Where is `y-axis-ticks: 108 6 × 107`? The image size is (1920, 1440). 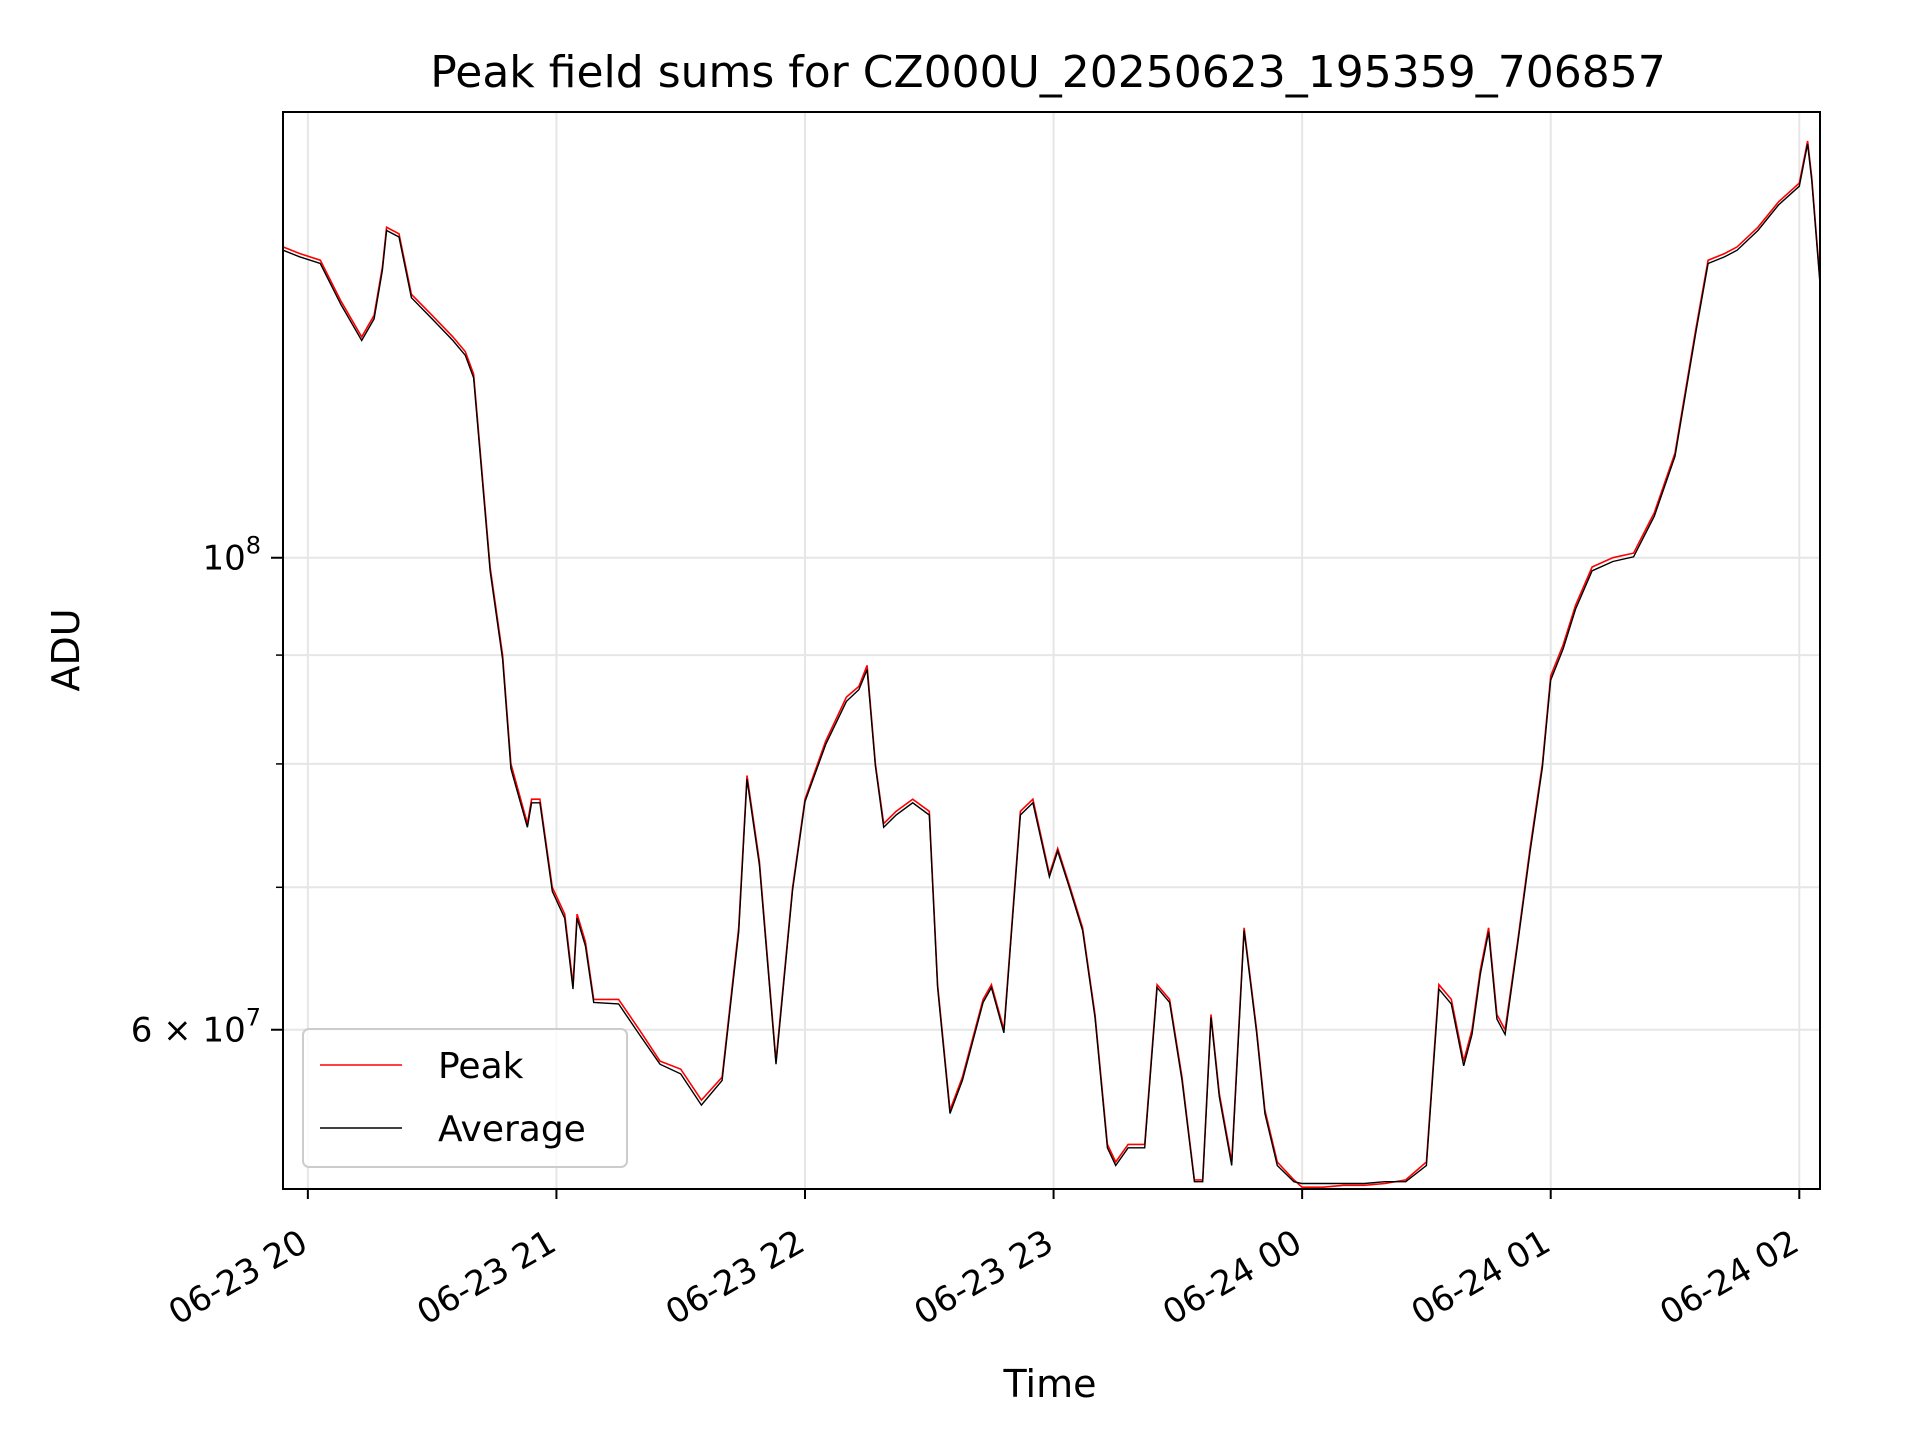
y-axis-ticks: 108 6 × 107 is located at coordinates (207, 791).